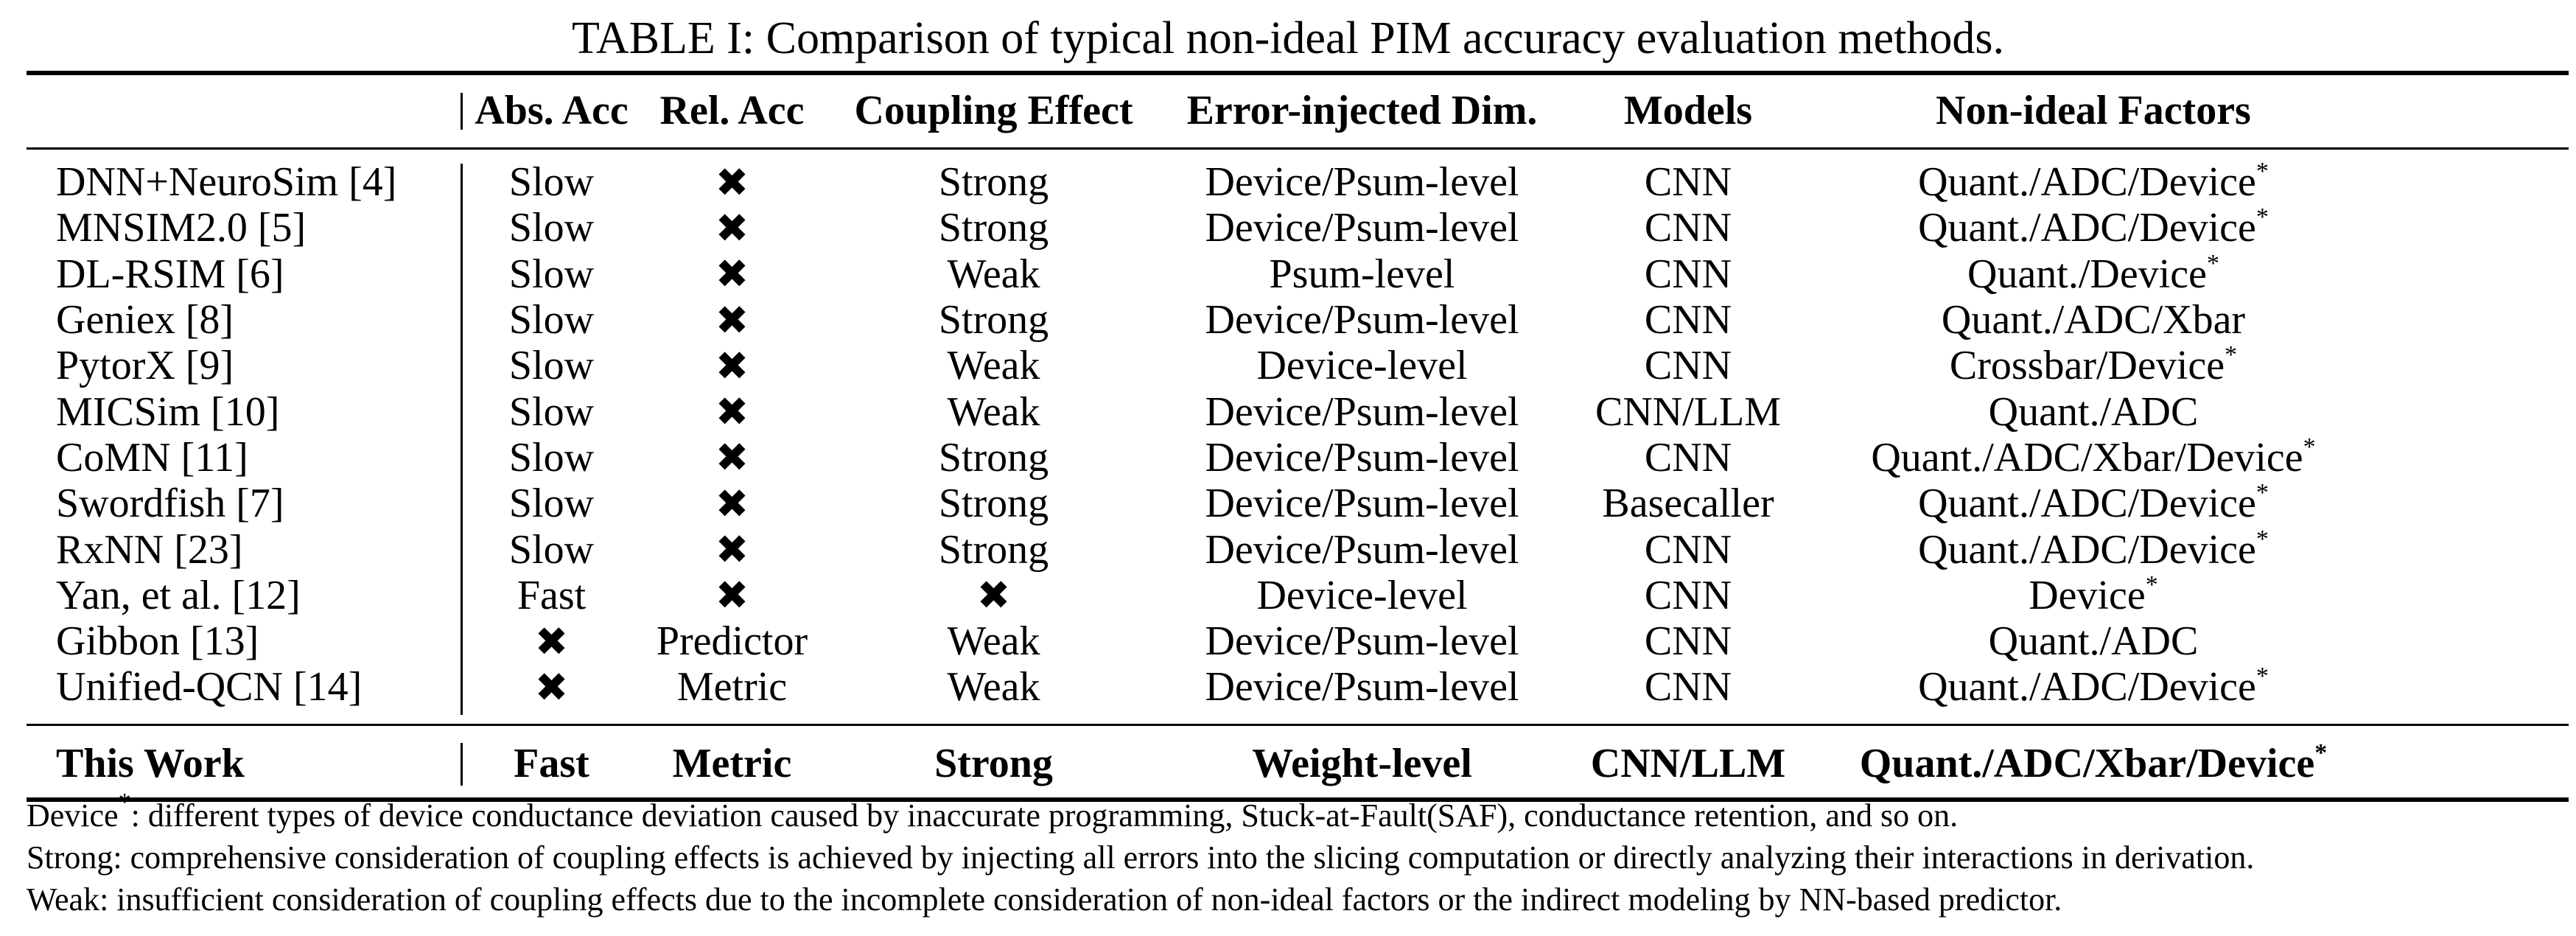  What do you see at coordinates (2087, 274) in the screenshot?
I see `factors-text: Quant./Device` at bounding box center [2087, 274].